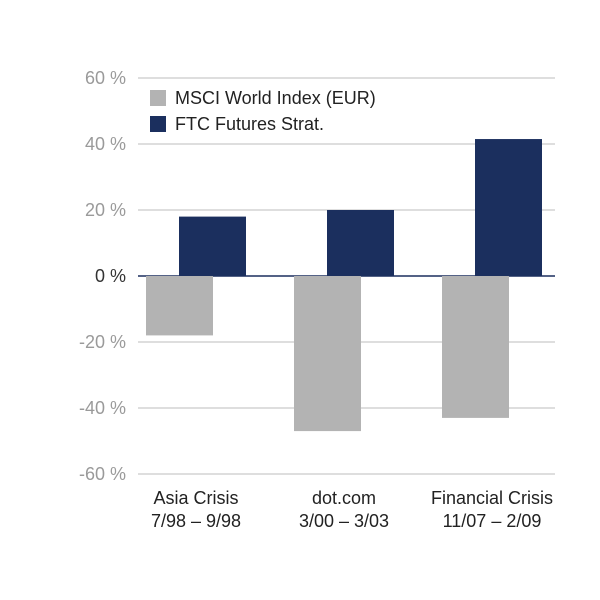  Describe the element at coordinates (196, 521) in the screenshot. I see `category-period-label: 7/98 – 9/98` at that location.